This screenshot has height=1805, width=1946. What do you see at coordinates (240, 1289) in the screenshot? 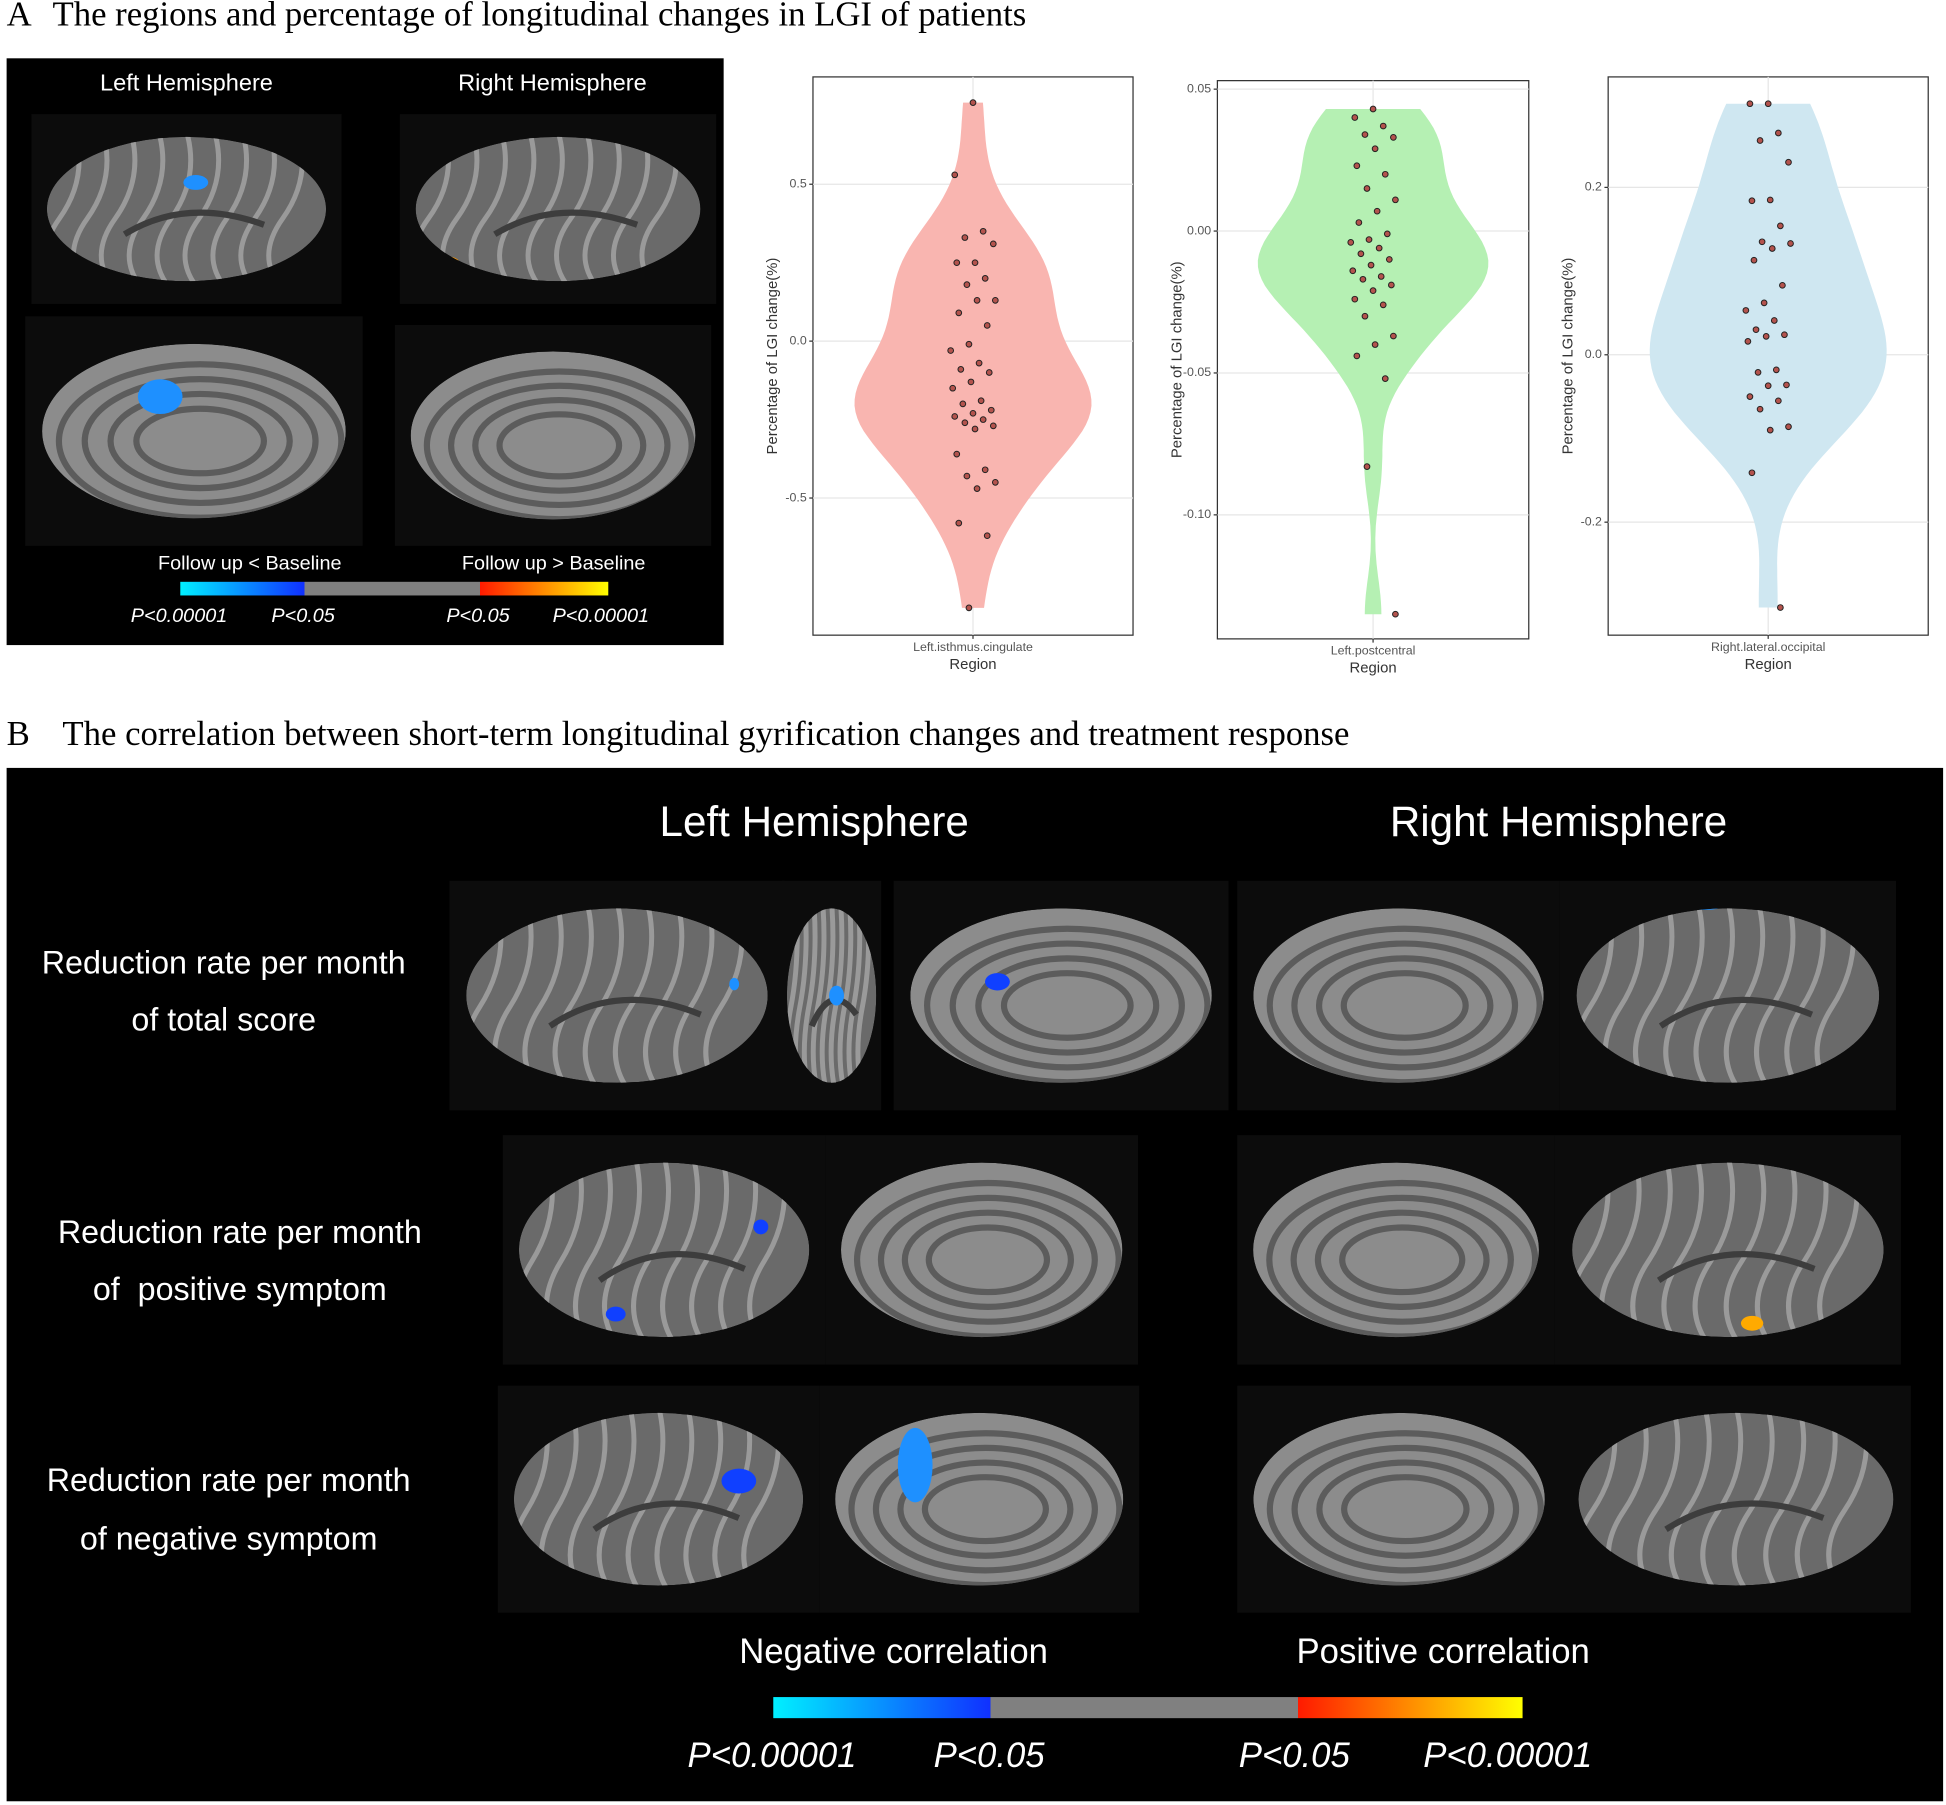
I see `row-label: of positive symptom` at bounding box center [240, 1289].